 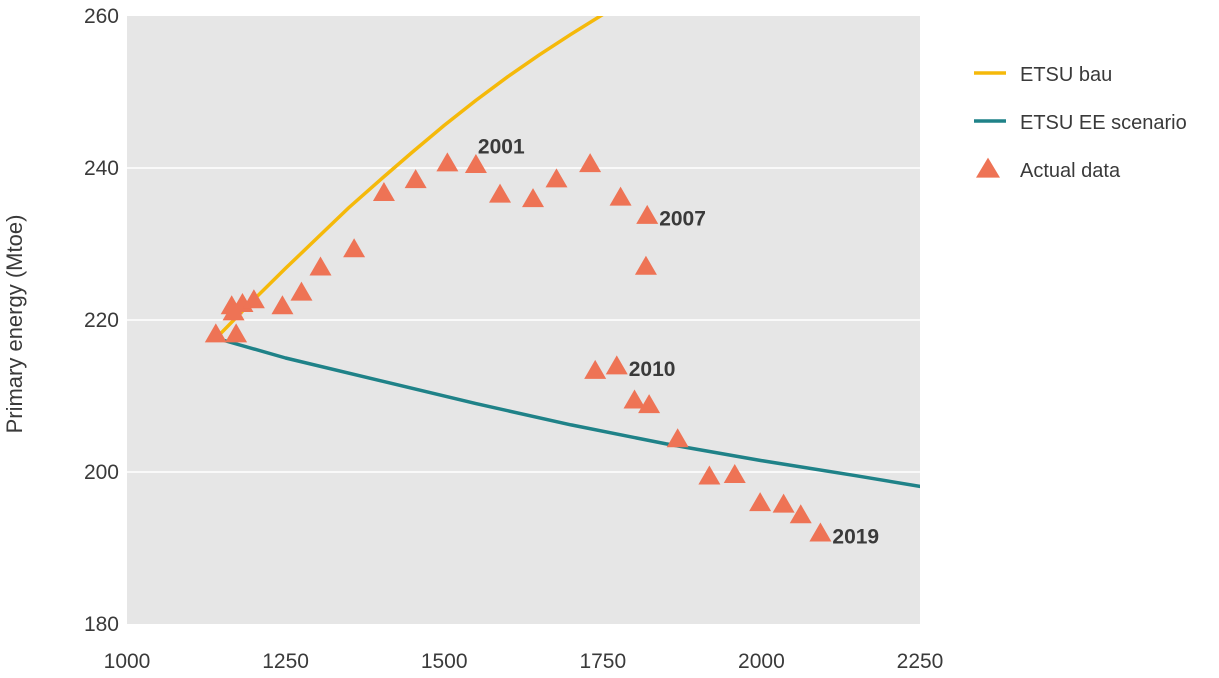 What do you see at coordinates (1070, 171) in the screenshot?
I see `legend-label-actual: Actual data` at bounding box center [1070, 171].